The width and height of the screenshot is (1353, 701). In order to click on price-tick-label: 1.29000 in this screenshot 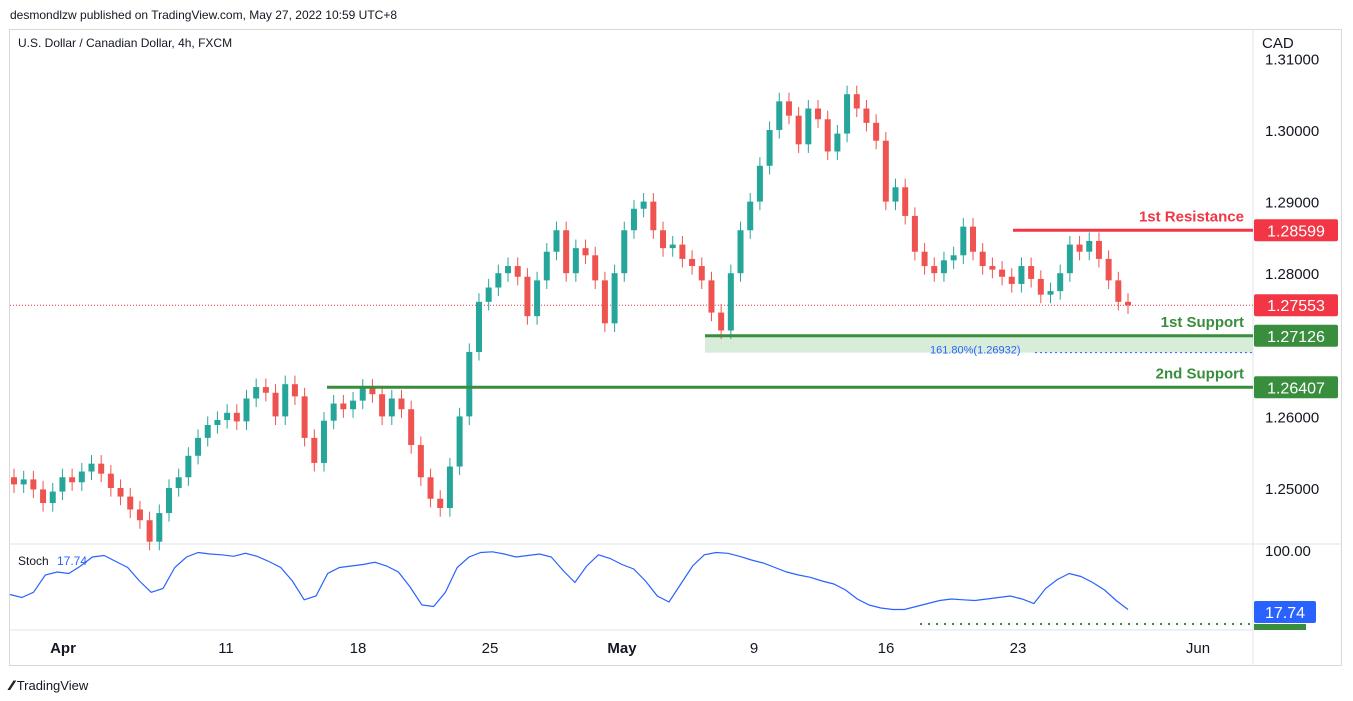, I will do `click(1292, 203)`.